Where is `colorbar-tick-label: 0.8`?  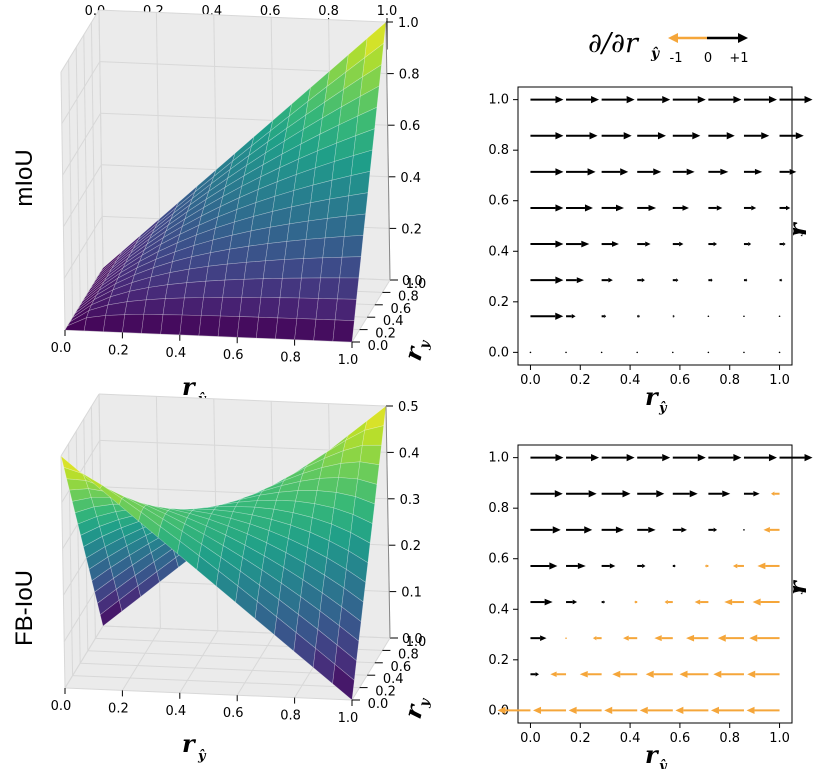
colorbar-tick-label: 0.8 is located at coordinates (328, 11).